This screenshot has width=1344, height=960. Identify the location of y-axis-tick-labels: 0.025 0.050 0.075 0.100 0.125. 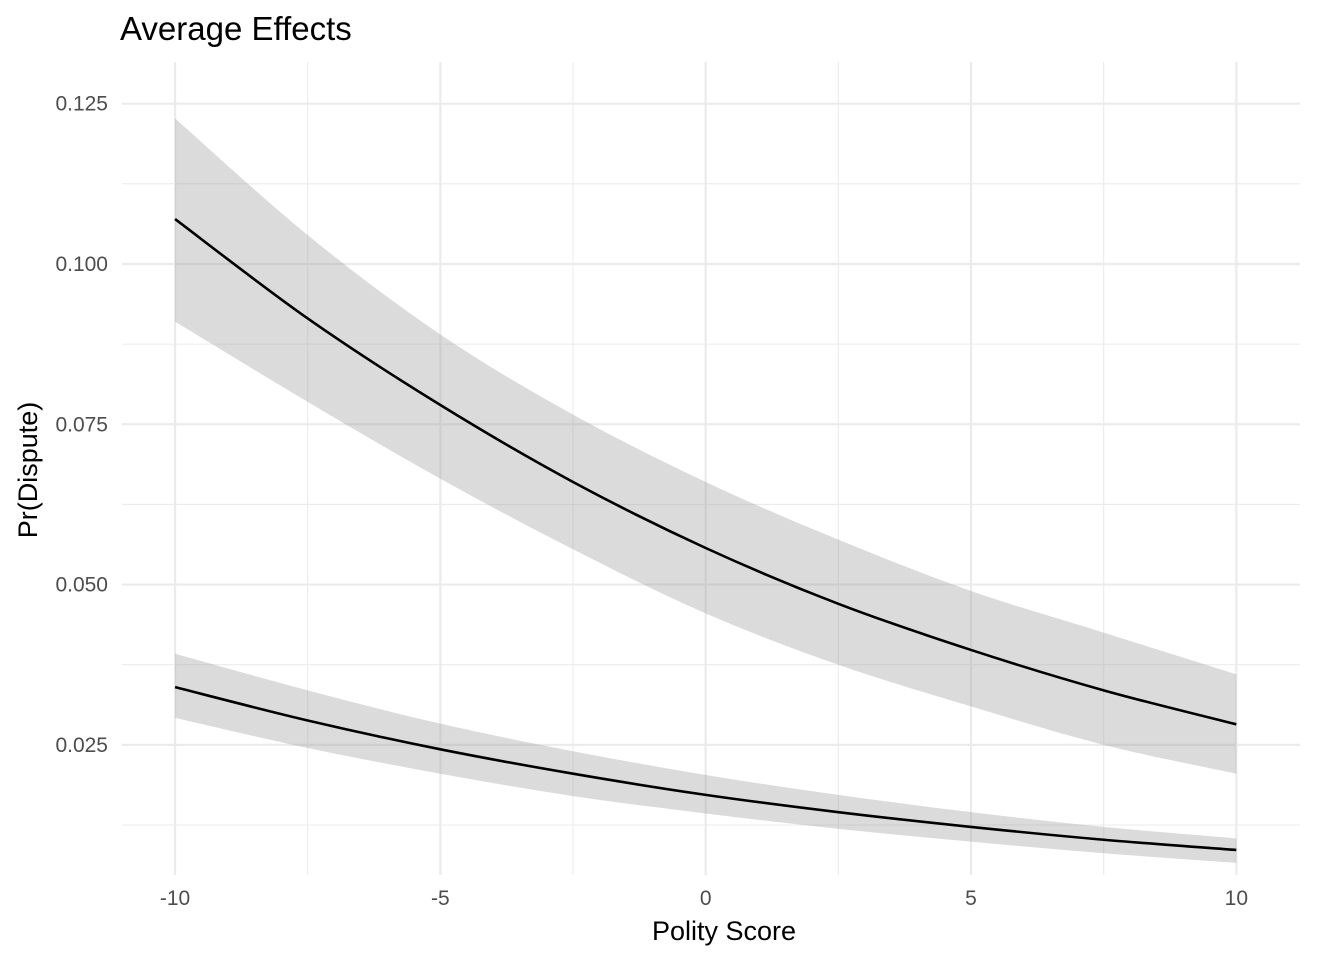
(81, 425).